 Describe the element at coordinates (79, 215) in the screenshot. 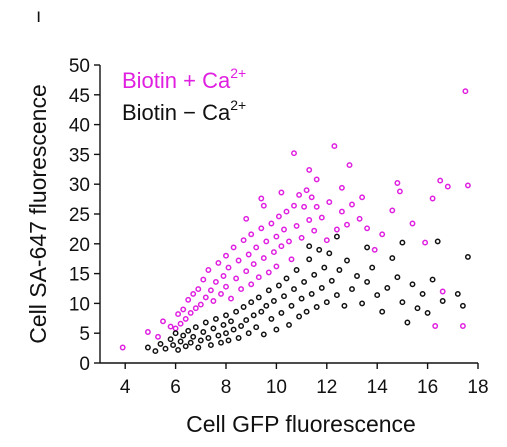

I see `y-tick-label: 25` at that location.